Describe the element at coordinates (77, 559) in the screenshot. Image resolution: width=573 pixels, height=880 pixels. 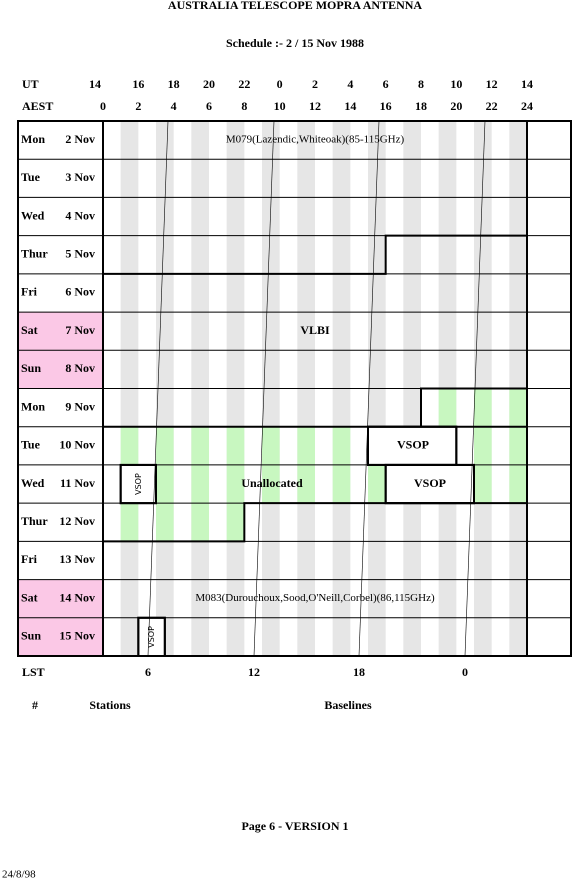
I see `day-date: 13 Nov` at that location.